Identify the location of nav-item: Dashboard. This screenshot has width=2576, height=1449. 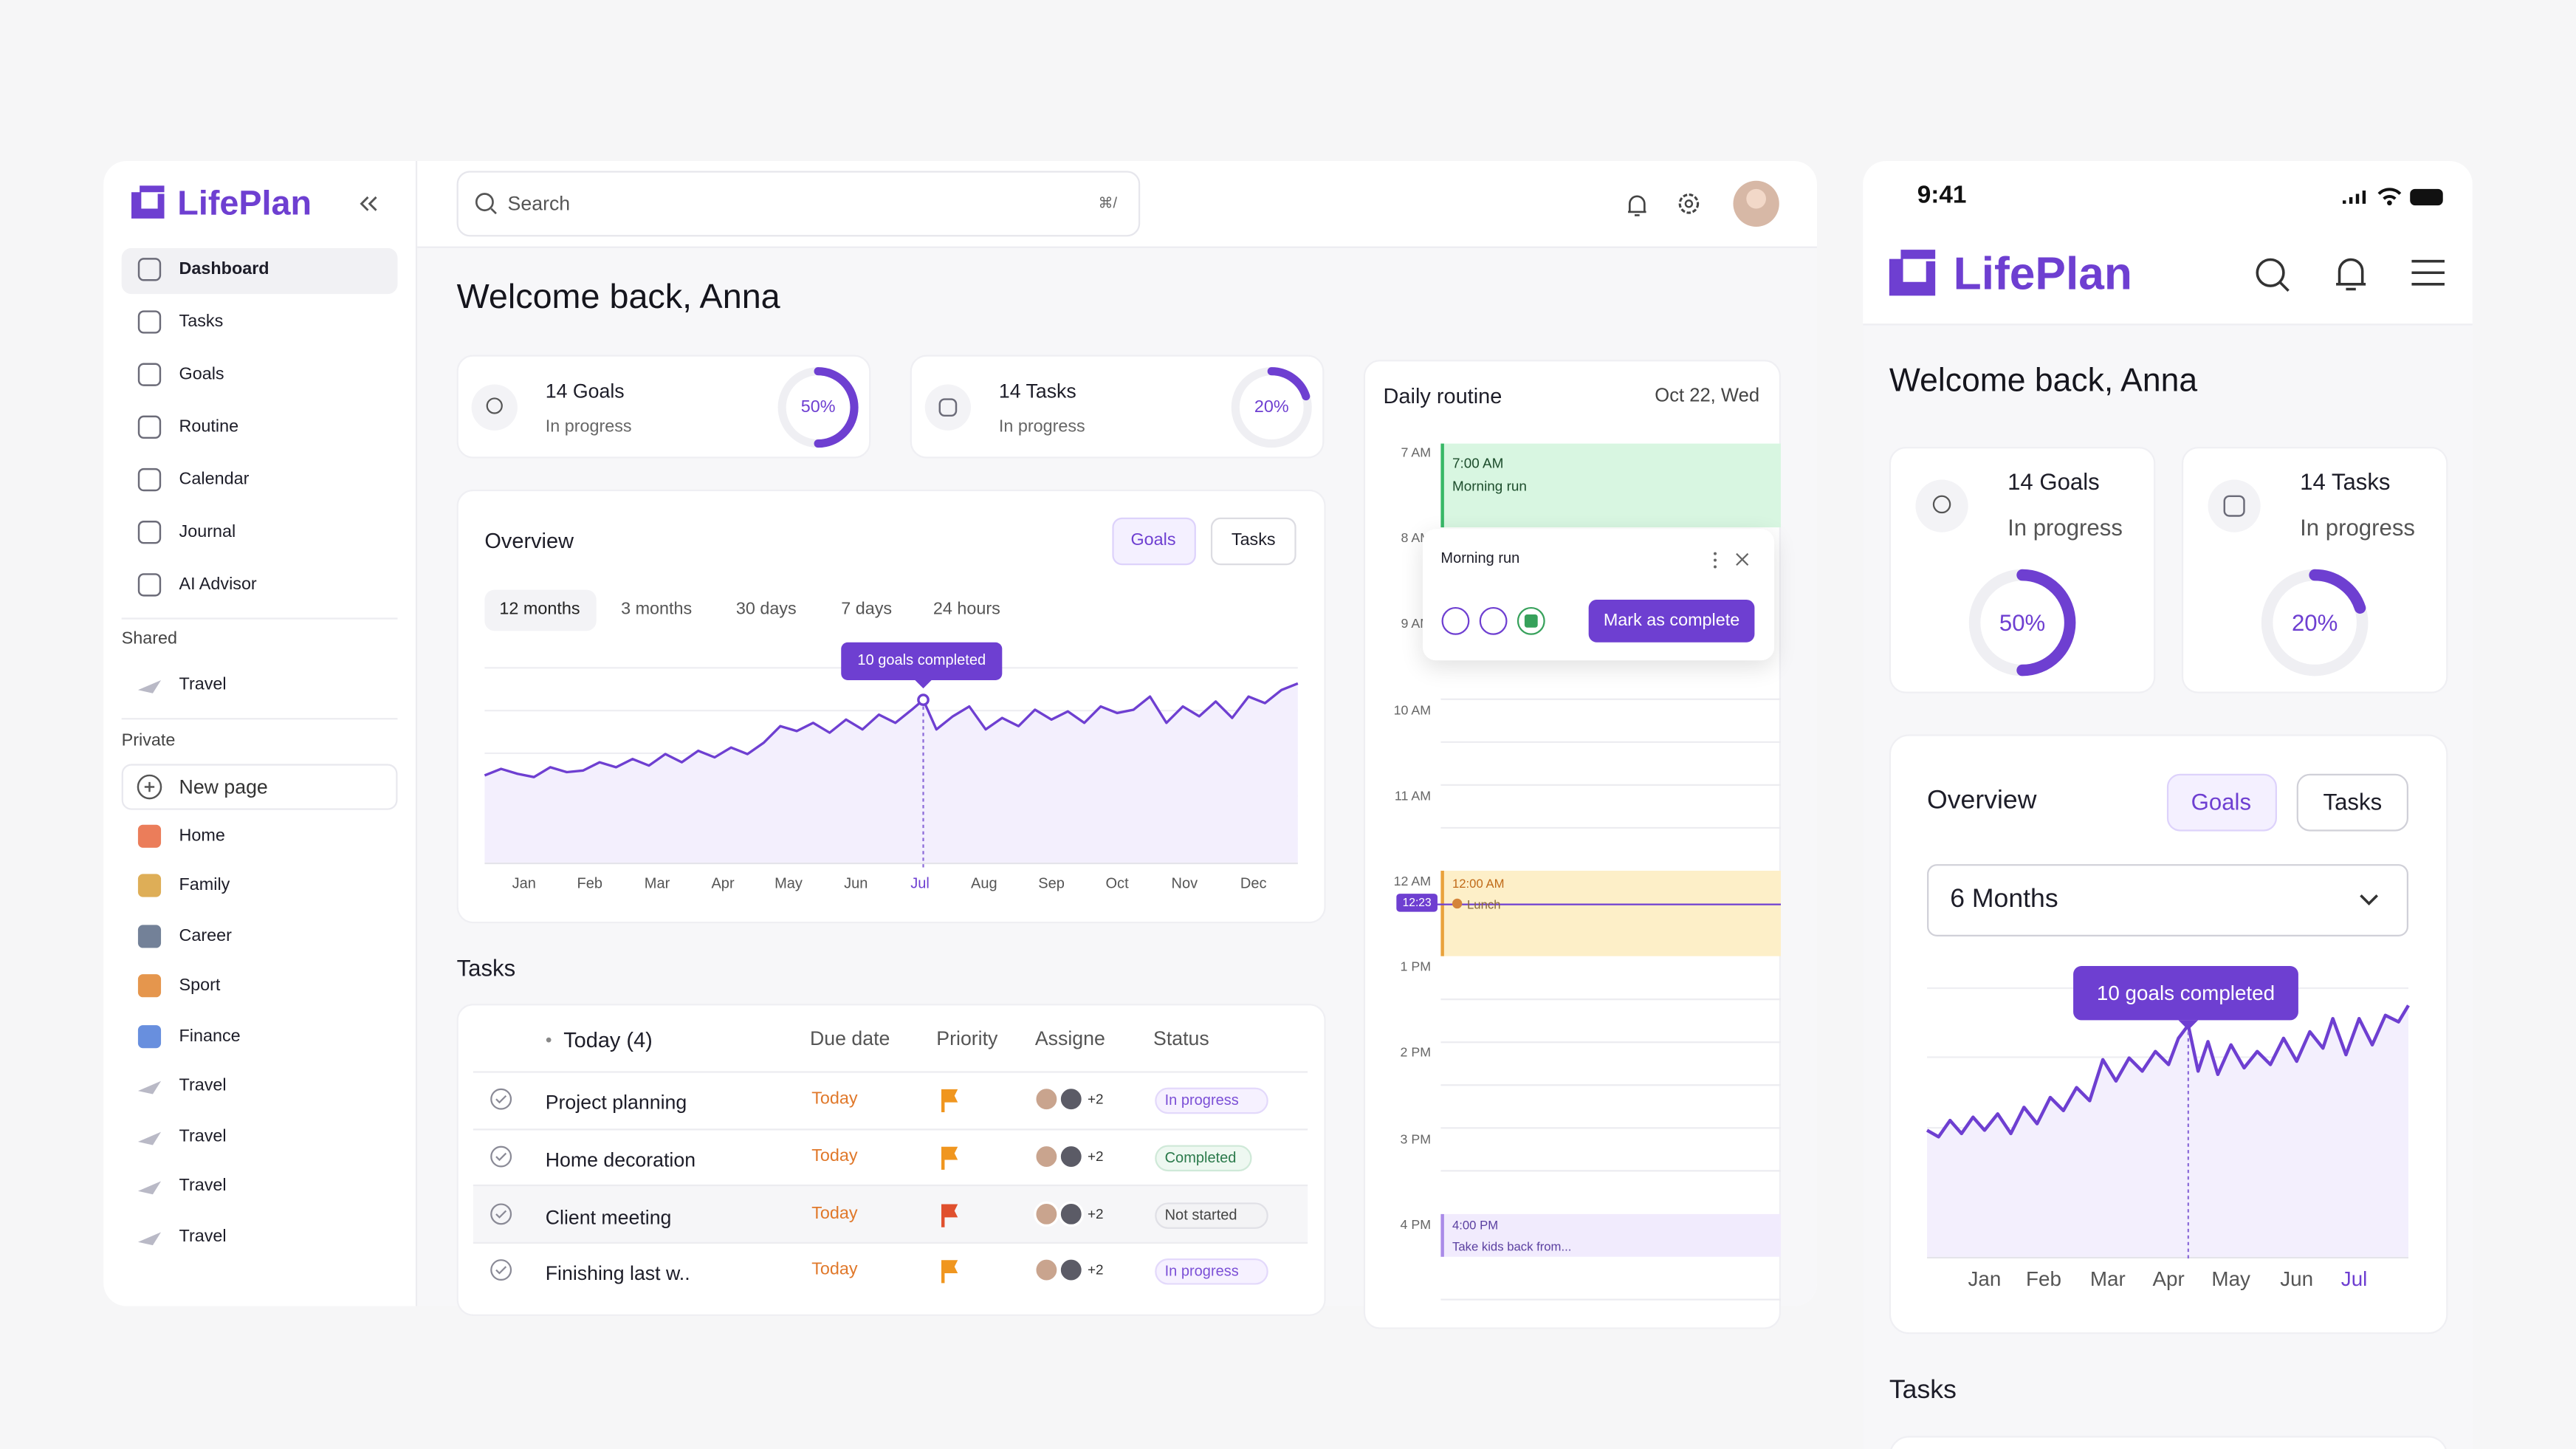
(224, 268).